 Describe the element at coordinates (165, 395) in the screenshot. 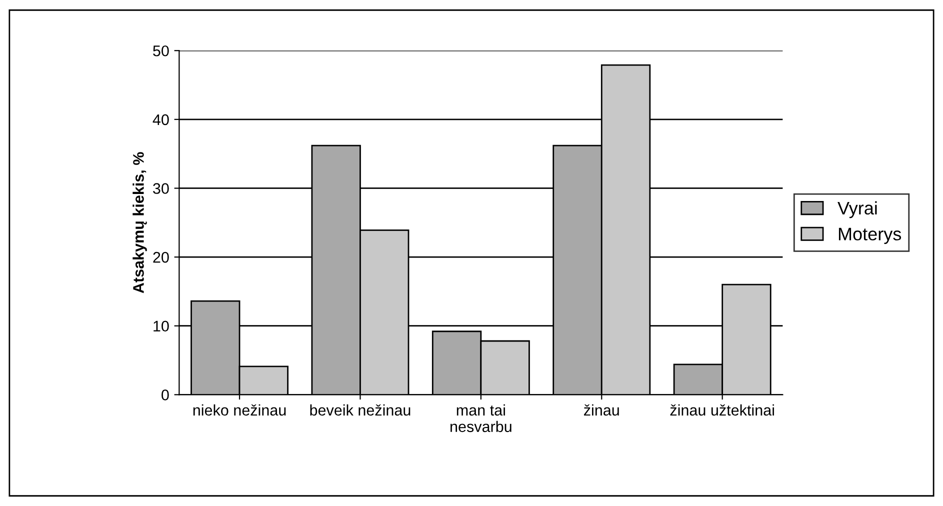

I see `y-tick-label: 0` at that location.